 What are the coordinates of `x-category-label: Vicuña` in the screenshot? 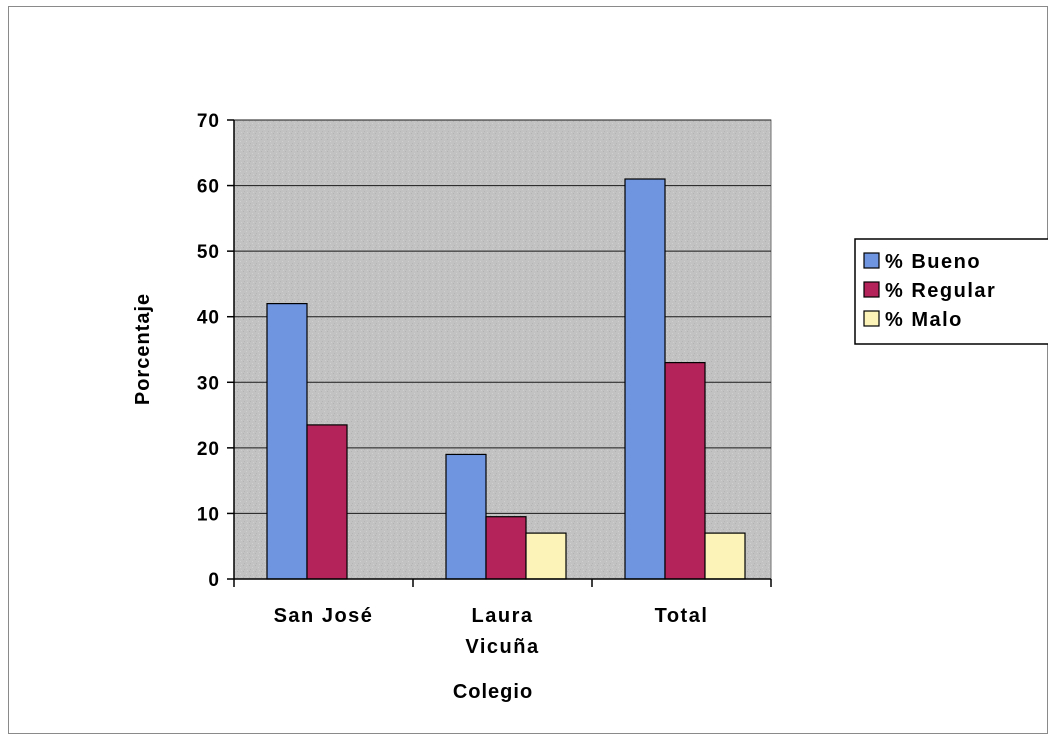 It's located at (502, 647).